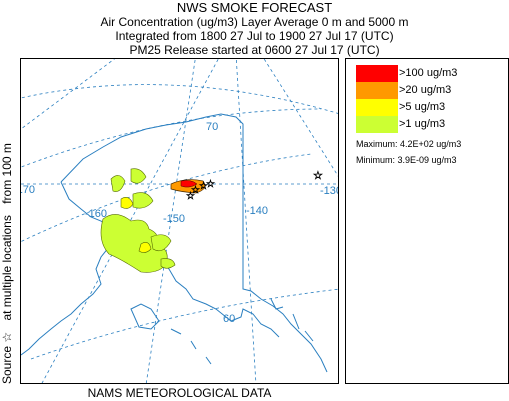 The image size is (509, 401). Describe the element at coordinates (96, 214) in the screenshot. I see `lon-label-160: -160` at that location.